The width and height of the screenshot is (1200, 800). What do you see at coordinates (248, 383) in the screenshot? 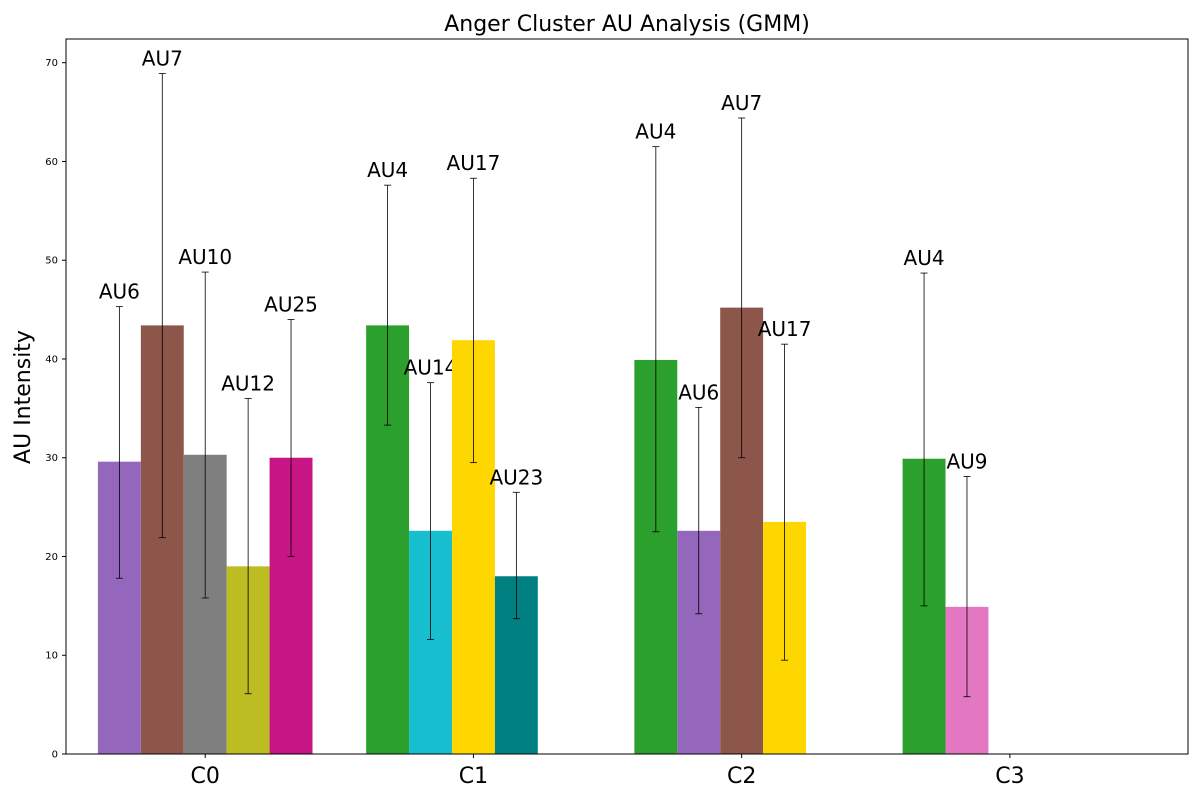
I see `bar-label: AU12` at bounding box center [248, 383].